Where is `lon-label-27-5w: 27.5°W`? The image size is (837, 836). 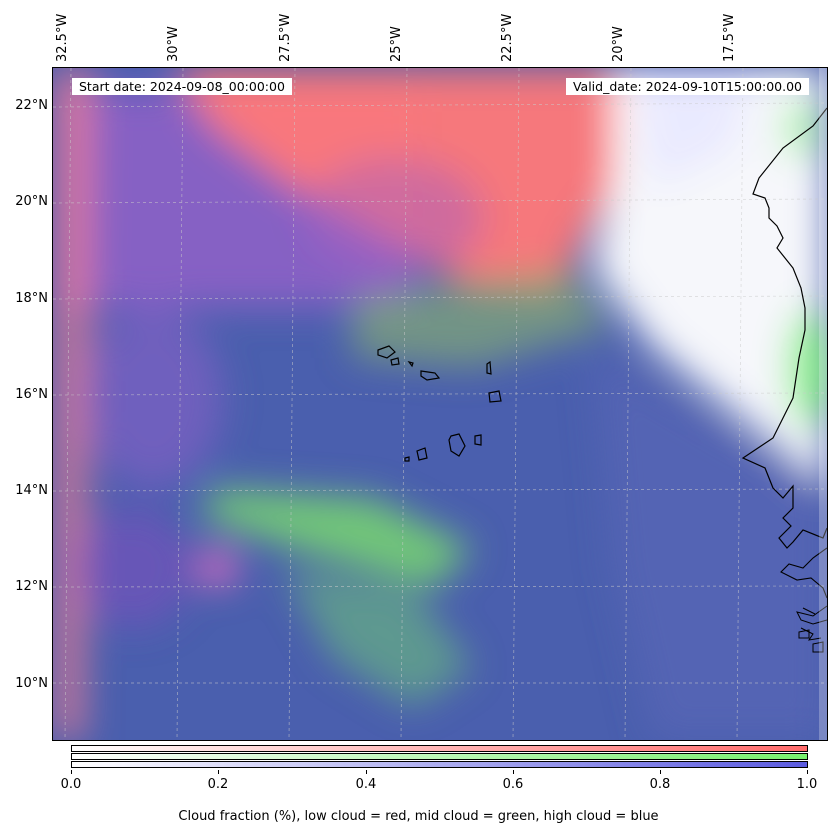 lon-label-27-5w: 27.5°W is located at coordinates (285, 37).